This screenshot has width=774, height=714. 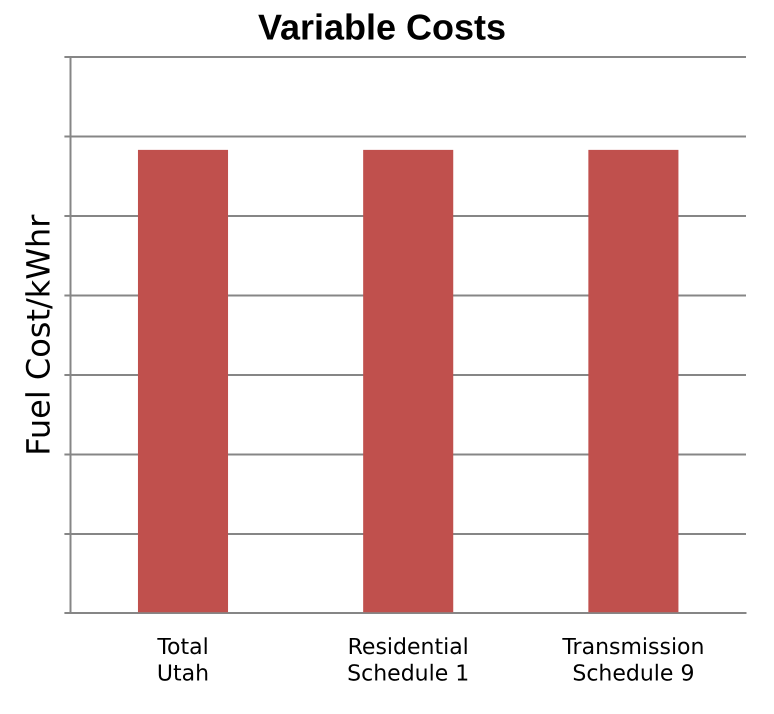 What do you see at coordinates (39, 335) in the screenshot?
I see `y-axis-title: Fuel Cost/kWhr` at bounding box center [39, 335].